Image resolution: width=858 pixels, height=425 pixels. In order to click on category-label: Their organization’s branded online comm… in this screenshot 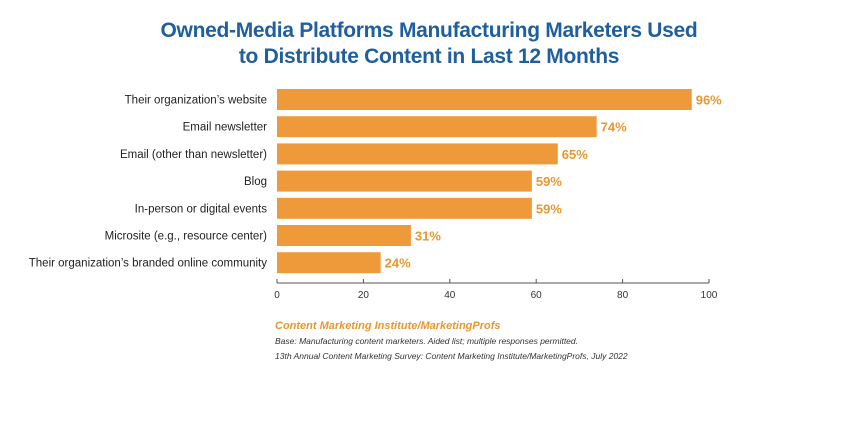, I will do `click(148, 264)`.